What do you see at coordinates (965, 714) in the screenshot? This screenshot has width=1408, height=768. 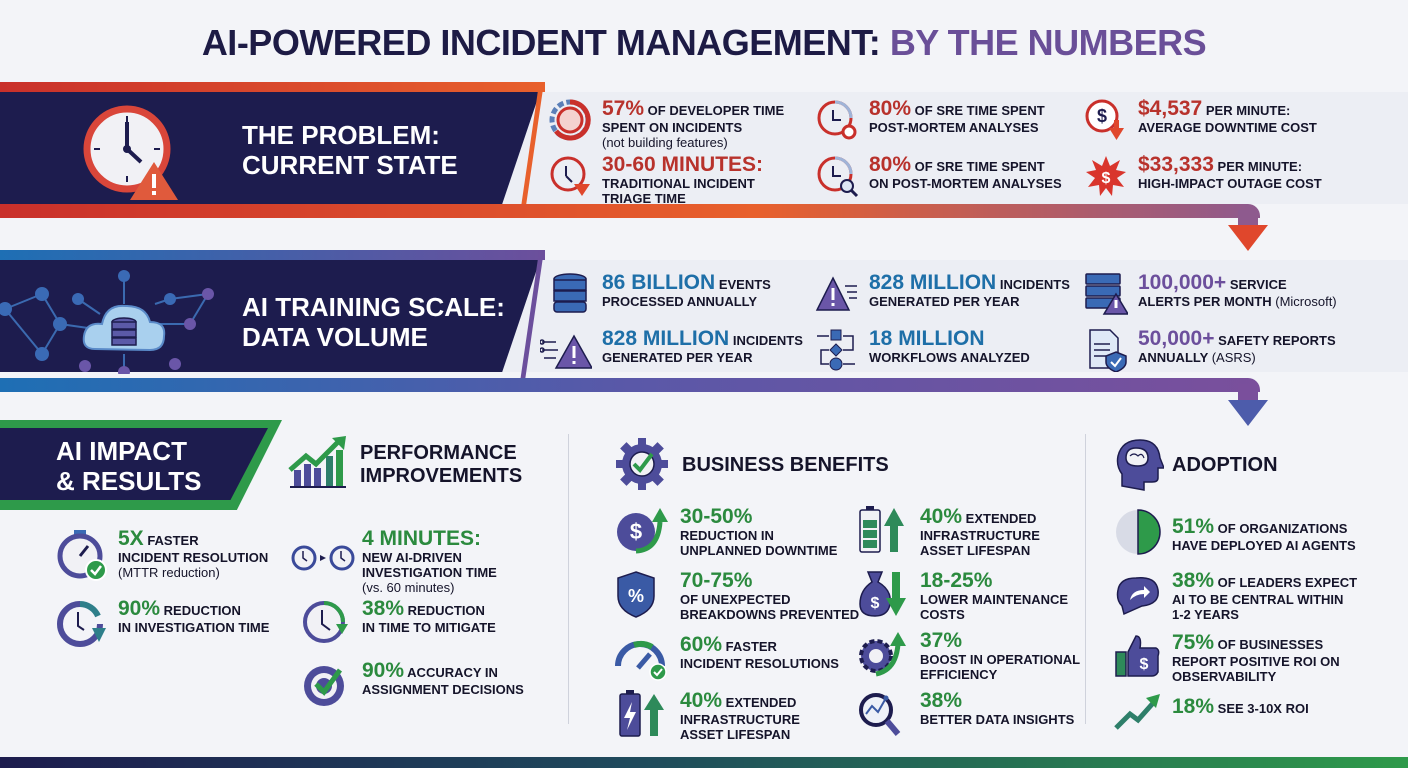 I see `stat-item: 38% BETTER DATA INSIGHTS` at bounding box center [965, 714].